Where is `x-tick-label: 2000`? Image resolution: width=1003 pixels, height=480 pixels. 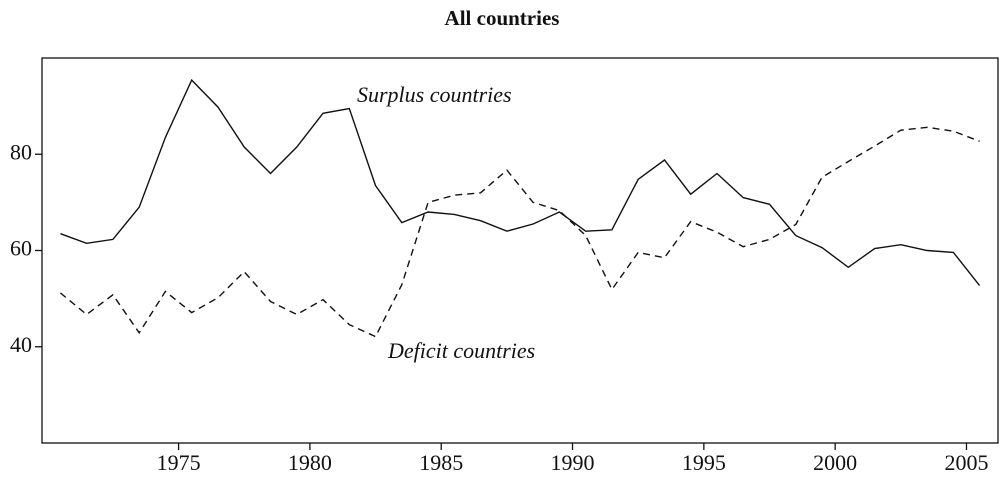 x-tick-label: 2000 is located at coordinates (835, 462).